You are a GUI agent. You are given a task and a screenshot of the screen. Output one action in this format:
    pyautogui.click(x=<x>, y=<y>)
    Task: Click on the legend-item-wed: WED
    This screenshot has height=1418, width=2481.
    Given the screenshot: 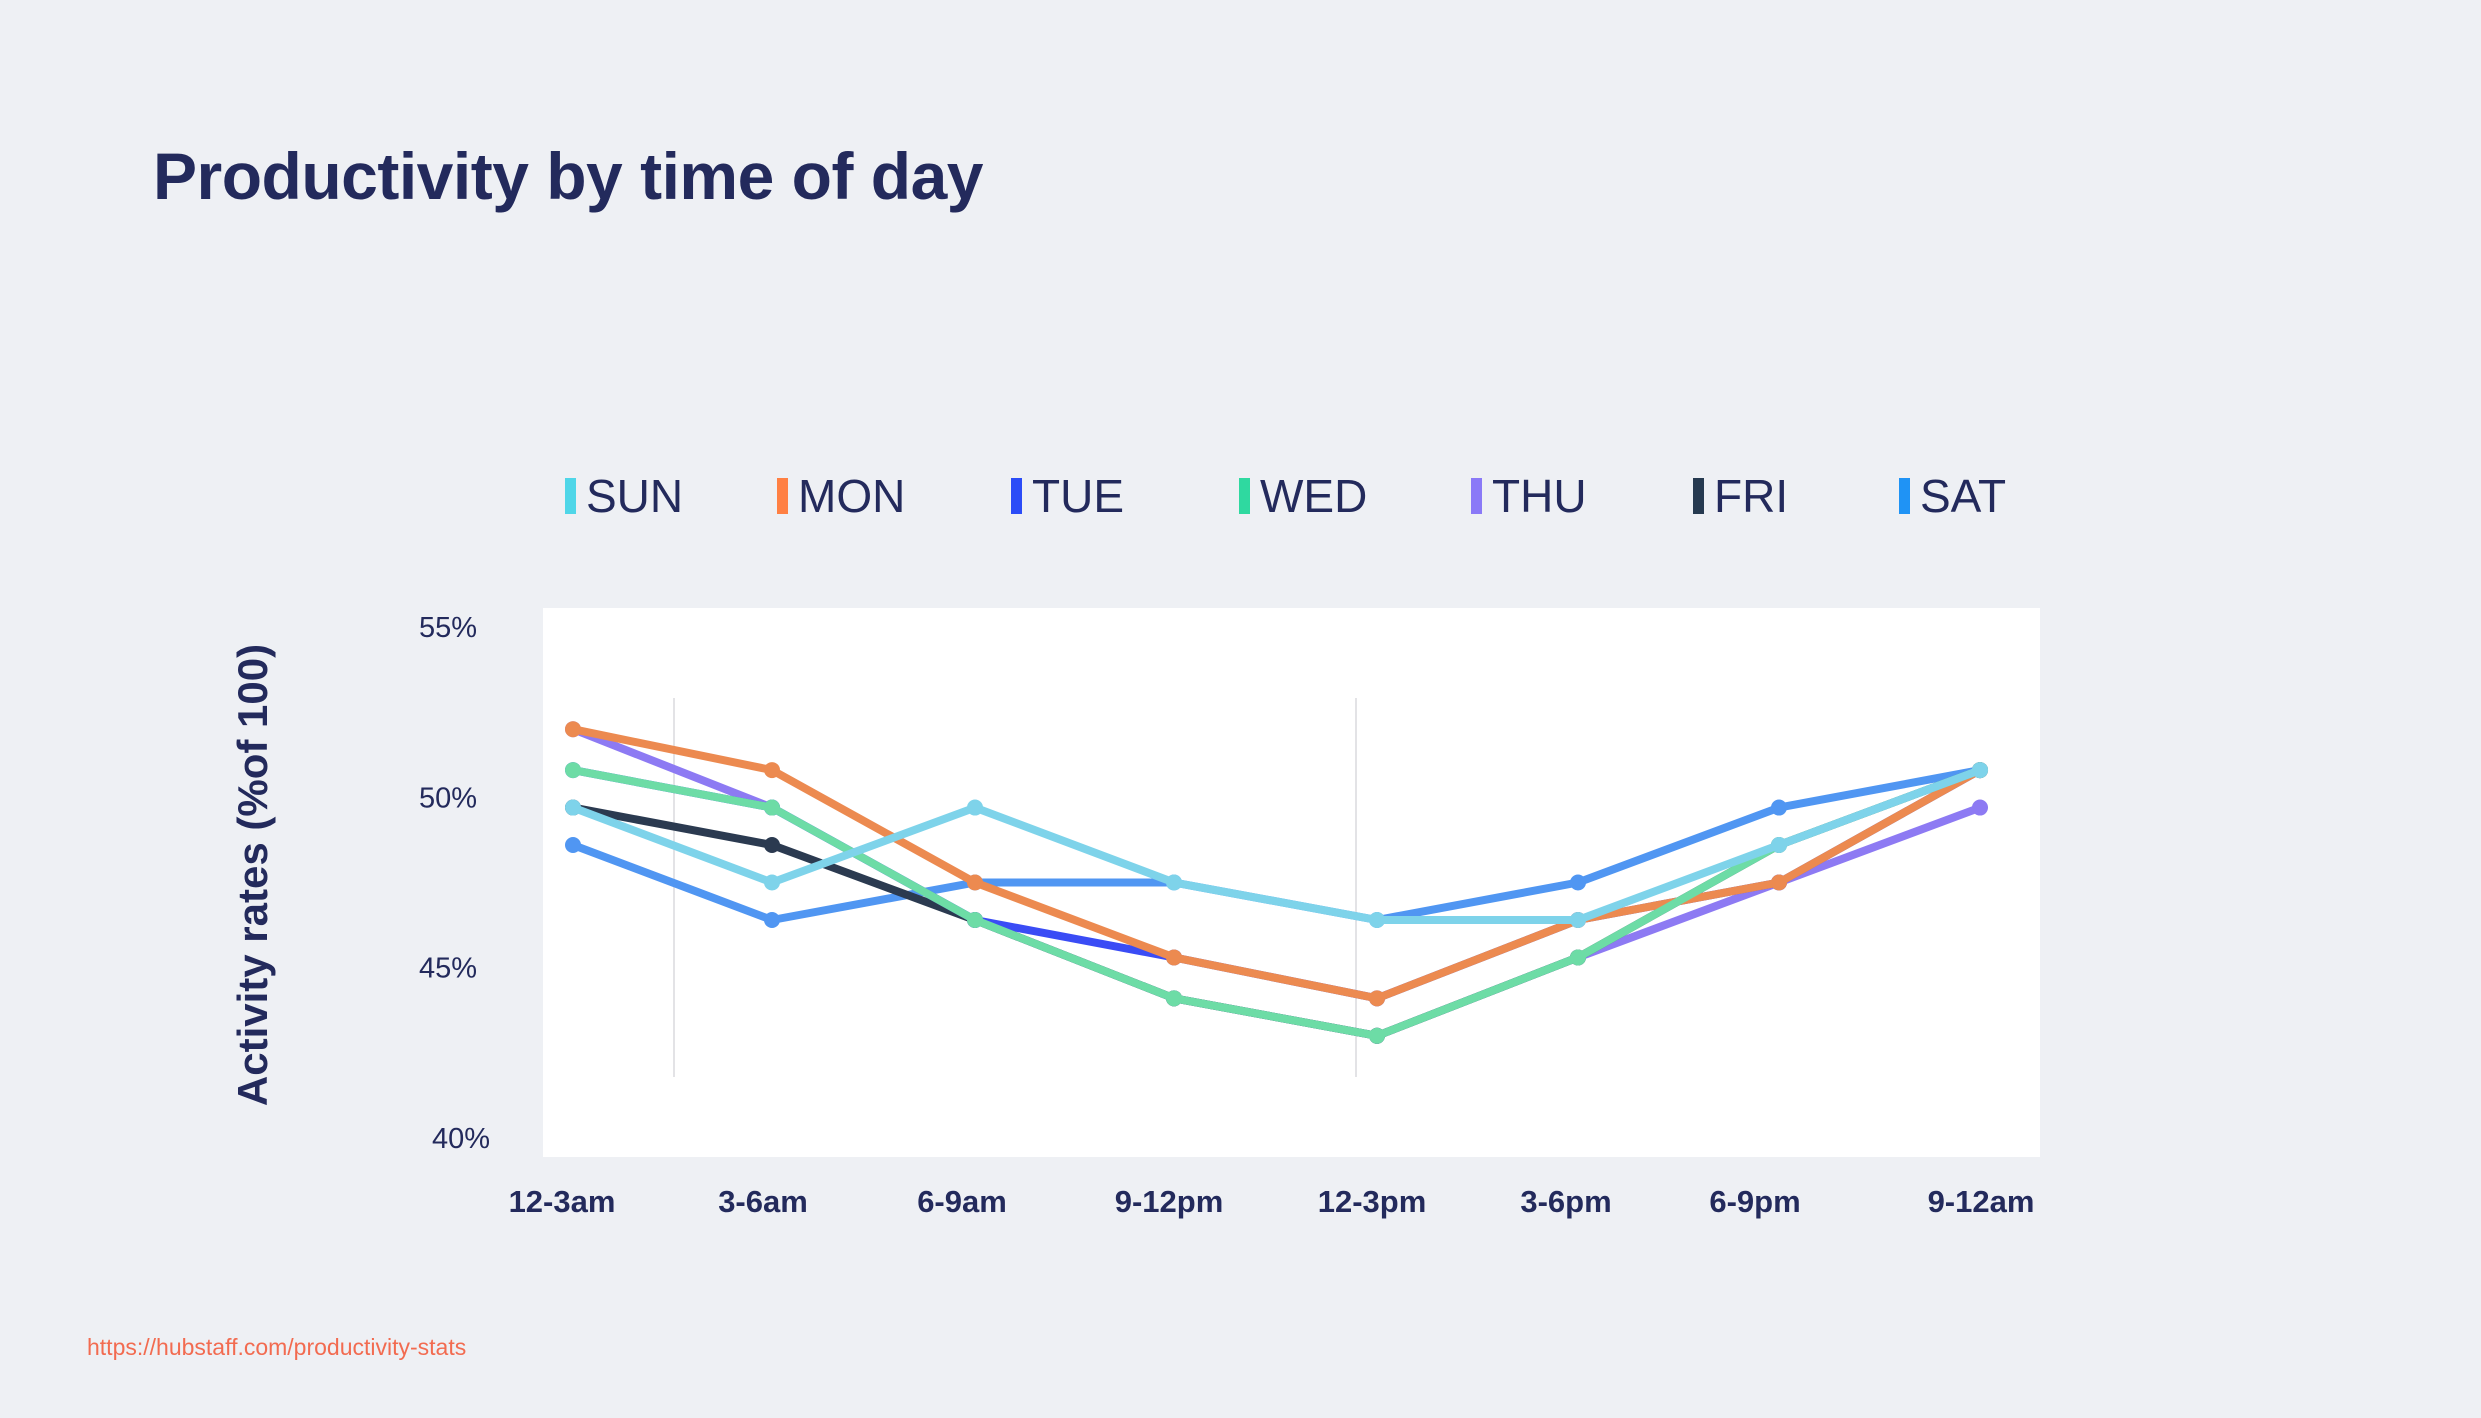 What is the action you would take?
    pyautogui.click(x=1303, y=496)
    